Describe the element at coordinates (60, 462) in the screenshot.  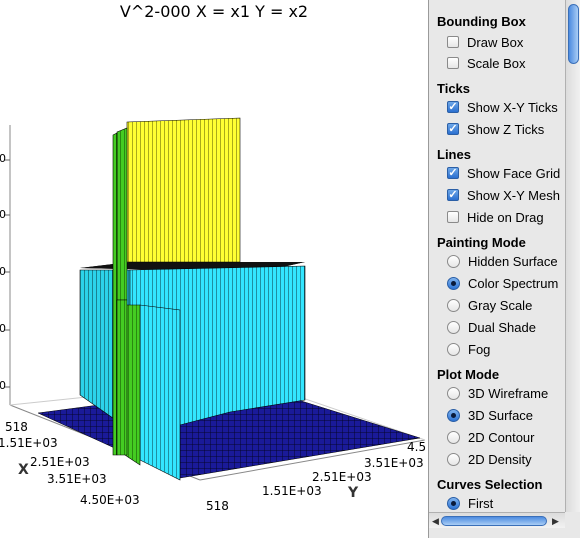
I see `x-tick-2: 2.51E+03` at that location.